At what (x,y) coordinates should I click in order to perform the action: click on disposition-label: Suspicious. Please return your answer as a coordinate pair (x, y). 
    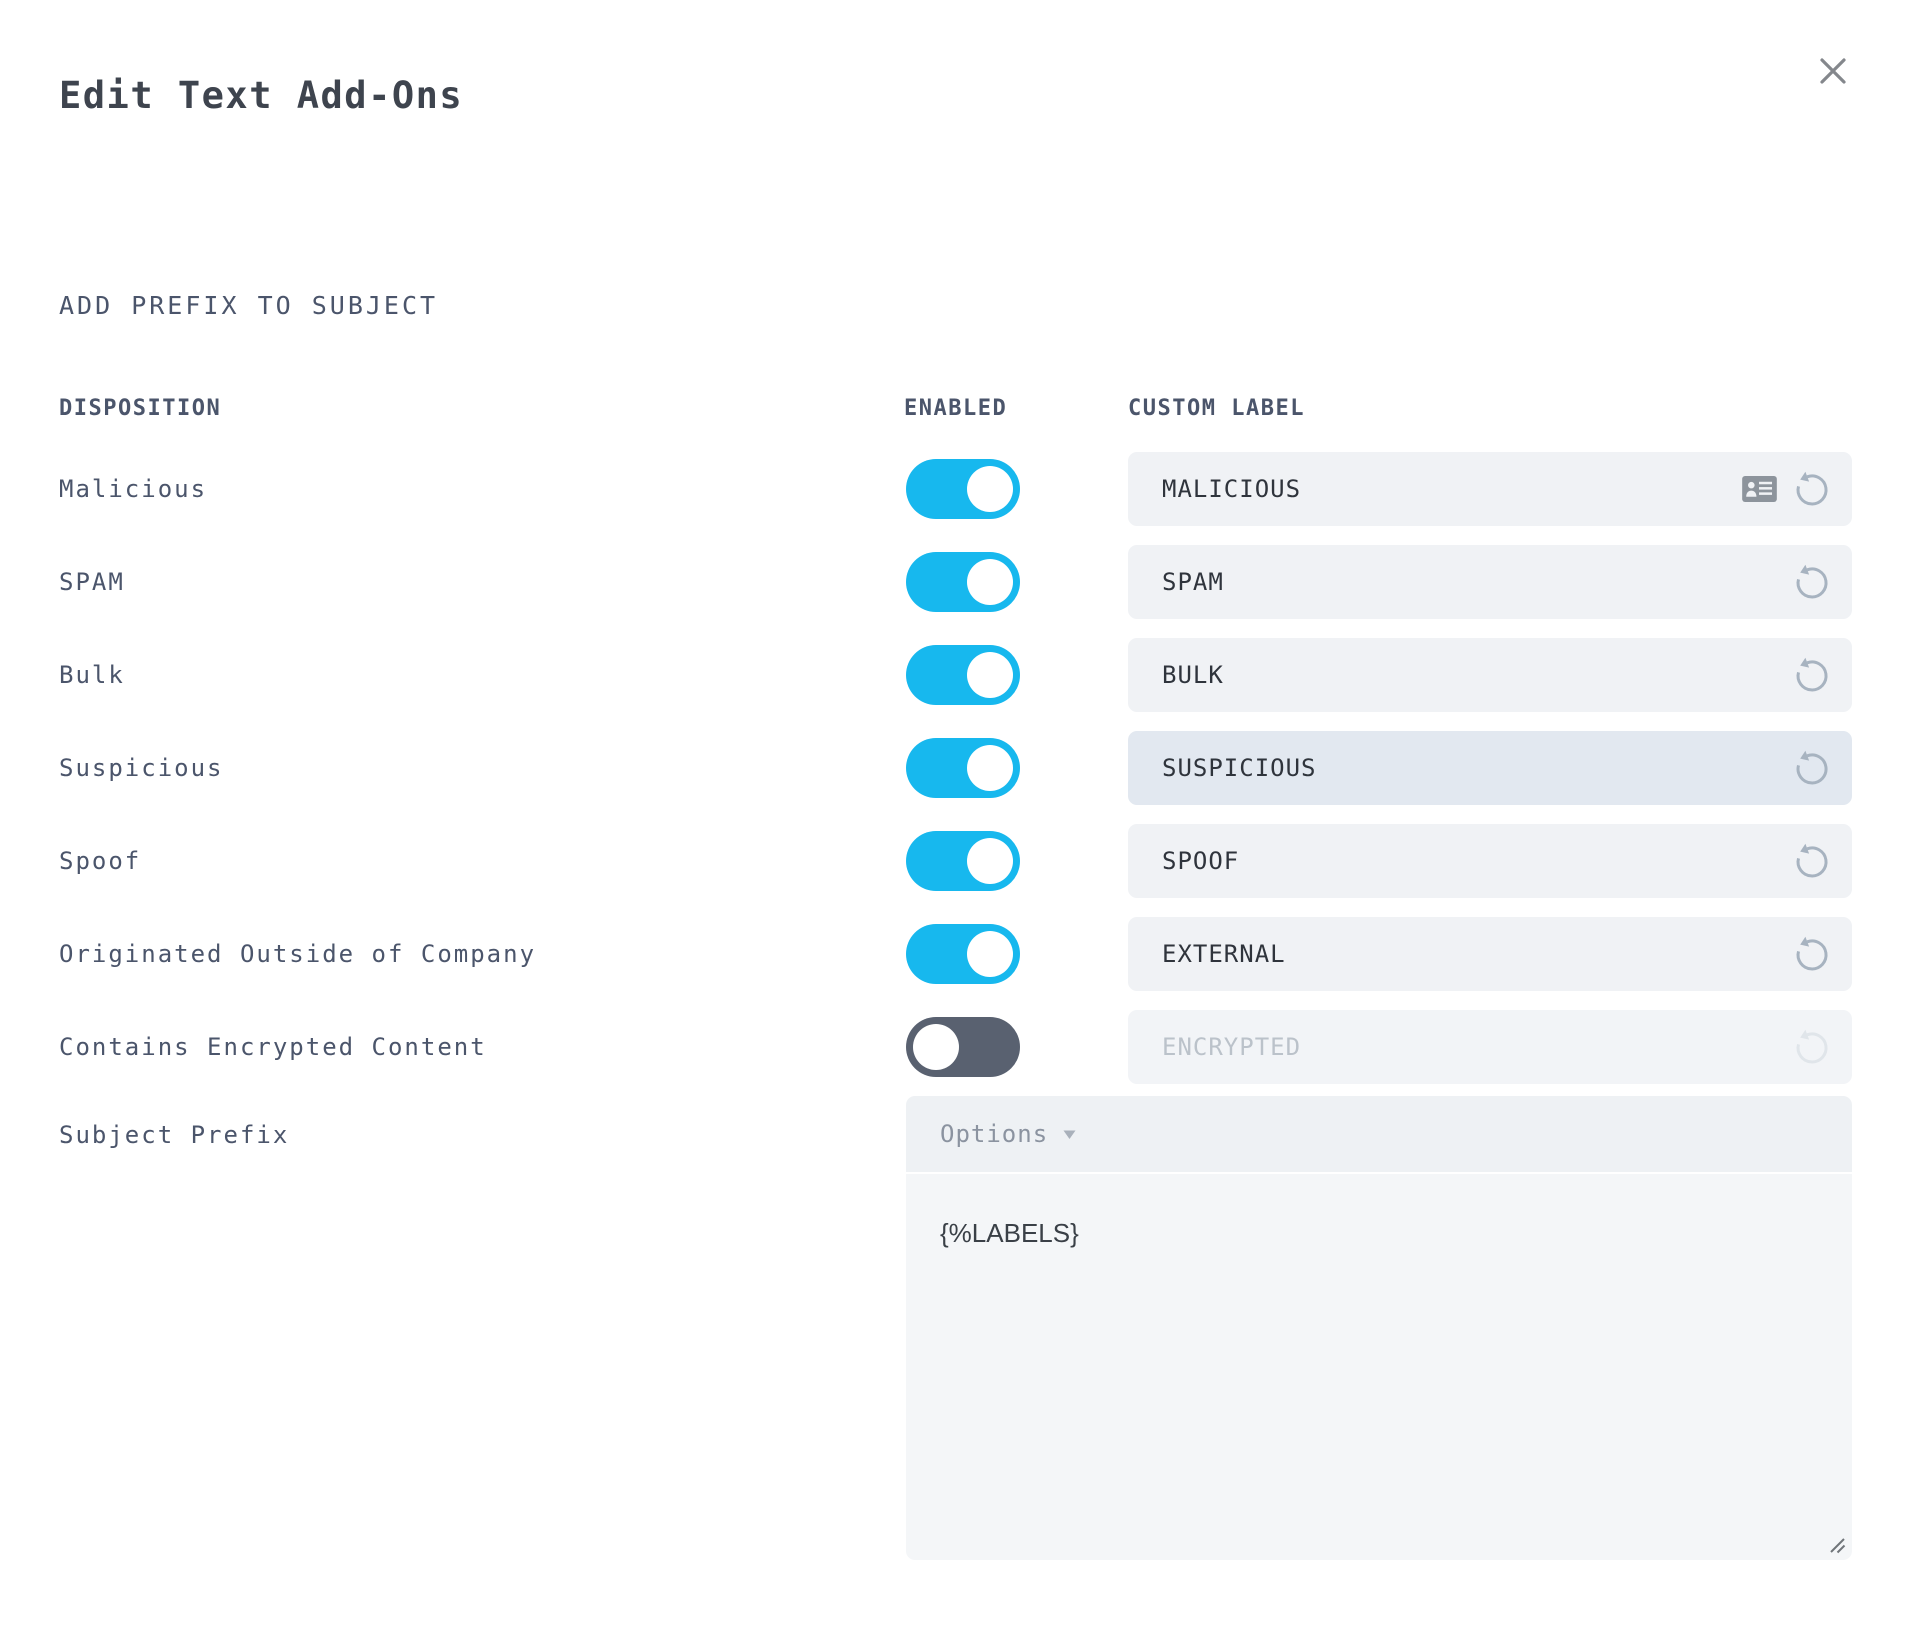
    Looking at the image, I should click on (141, 768).